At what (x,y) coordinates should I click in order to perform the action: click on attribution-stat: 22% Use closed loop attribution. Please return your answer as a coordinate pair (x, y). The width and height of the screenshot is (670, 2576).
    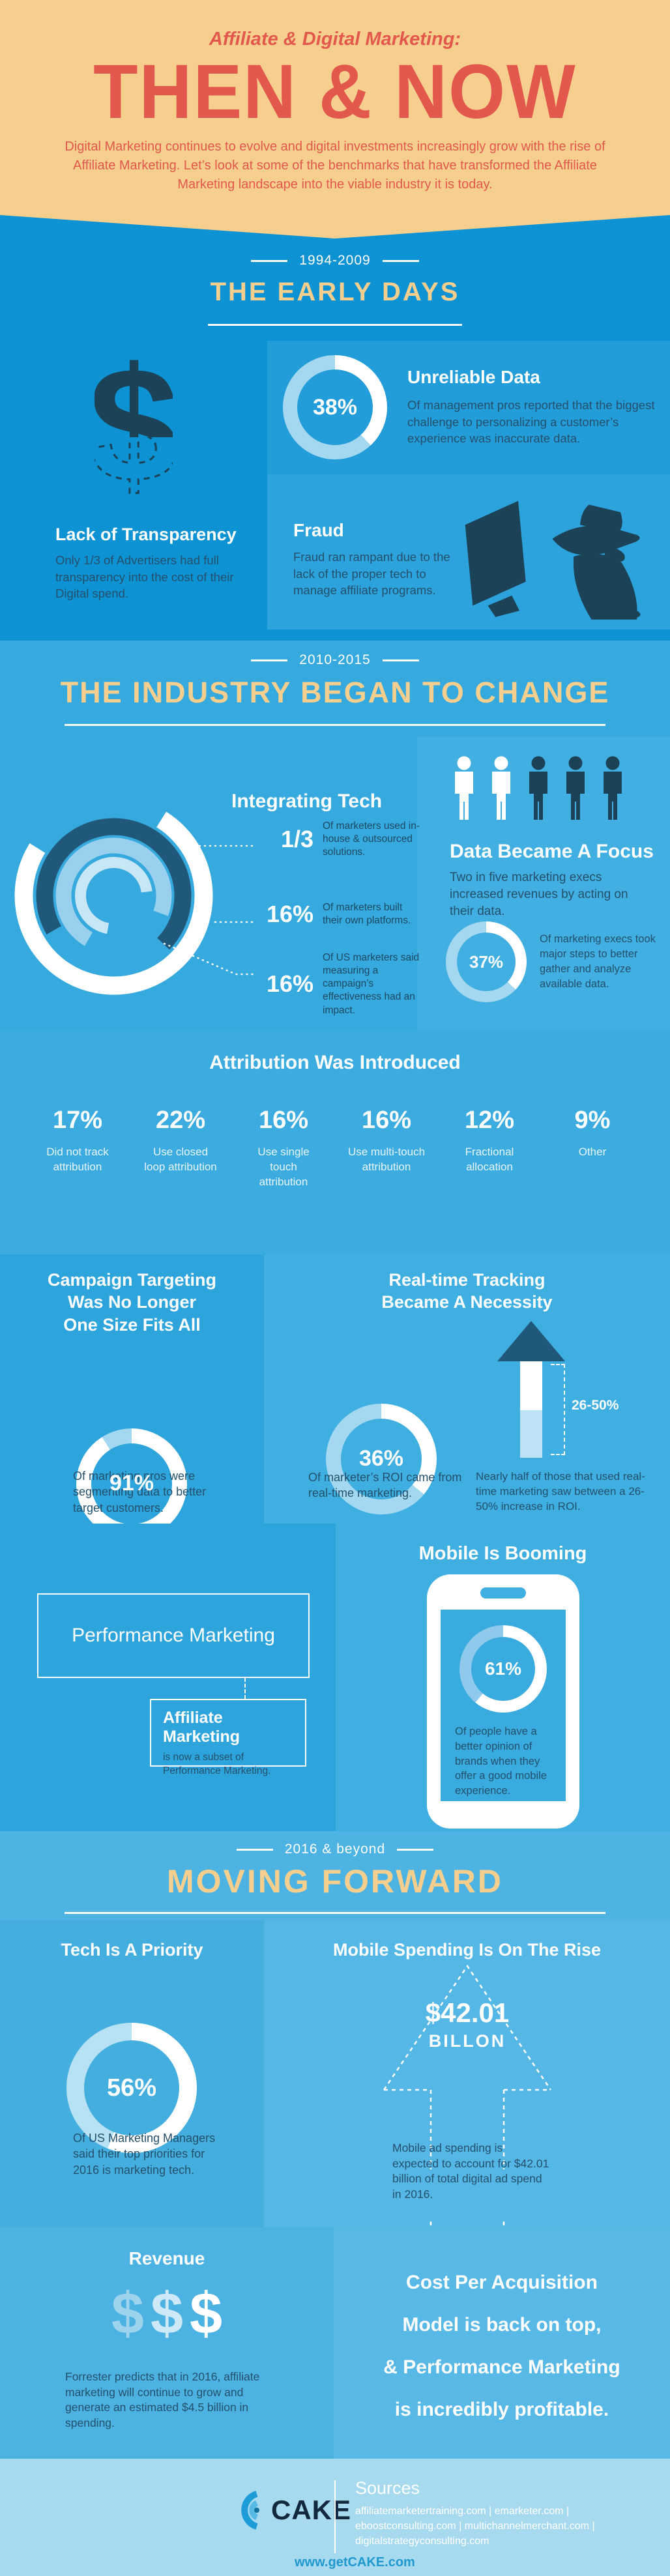
    Looking at the image, I should click on (180, 1148).